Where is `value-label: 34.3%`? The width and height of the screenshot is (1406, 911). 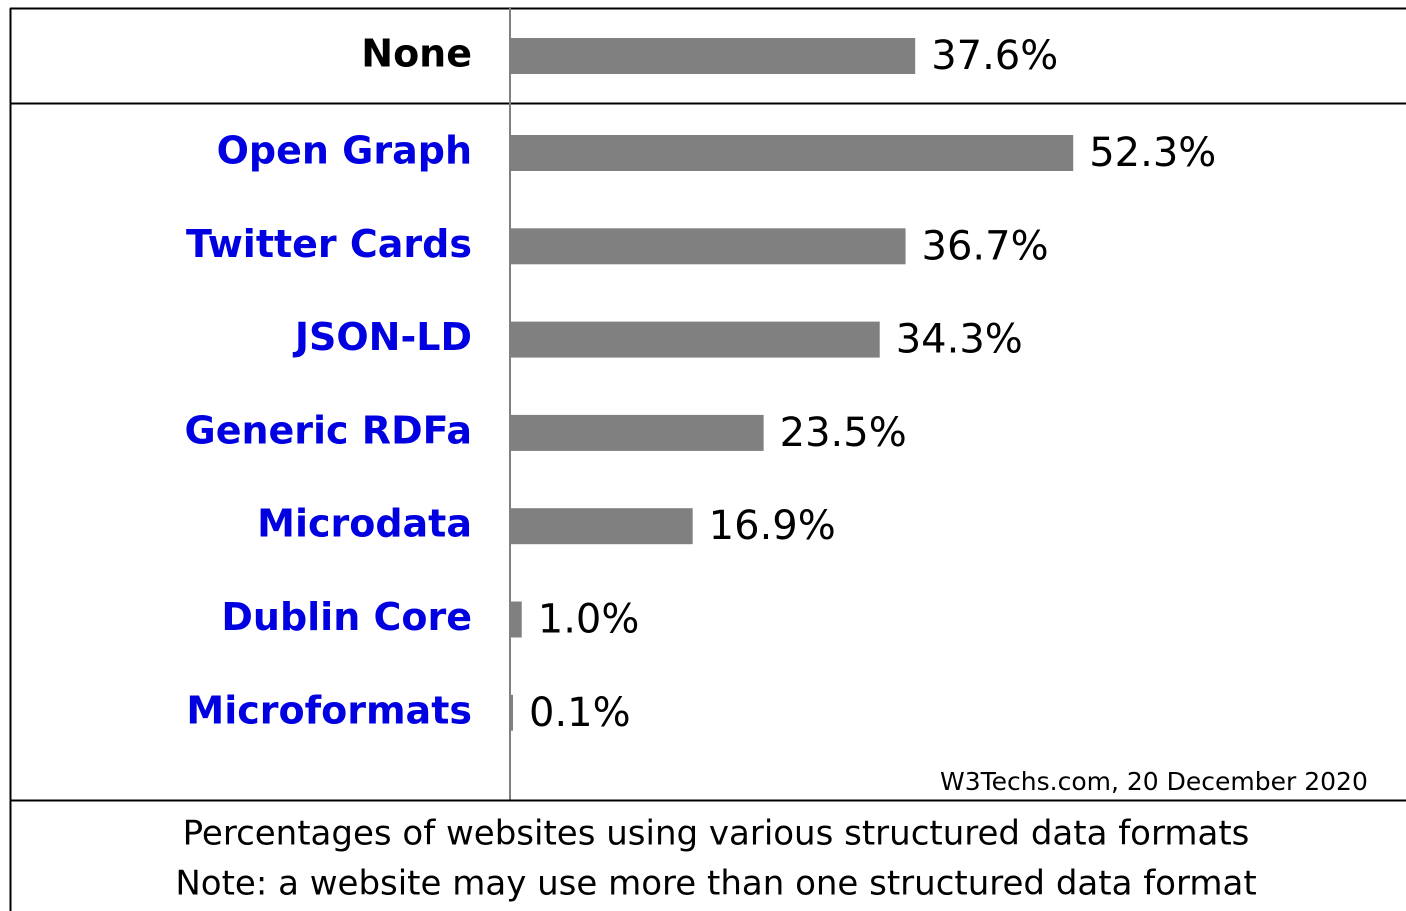 value-label: 34.3% is located at coordinates (959, 340).